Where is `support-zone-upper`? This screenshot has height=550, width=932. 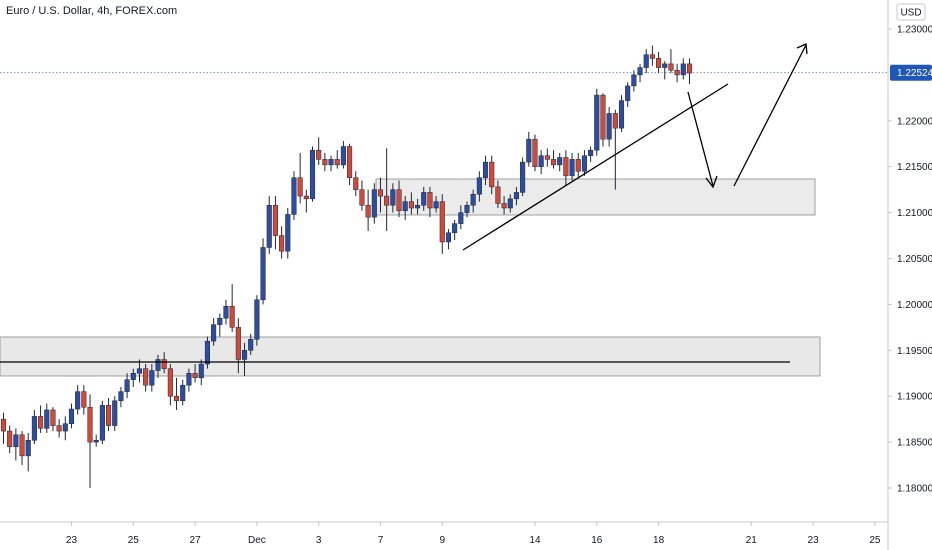
support-zone-upper is located at coordinates (595, 197).